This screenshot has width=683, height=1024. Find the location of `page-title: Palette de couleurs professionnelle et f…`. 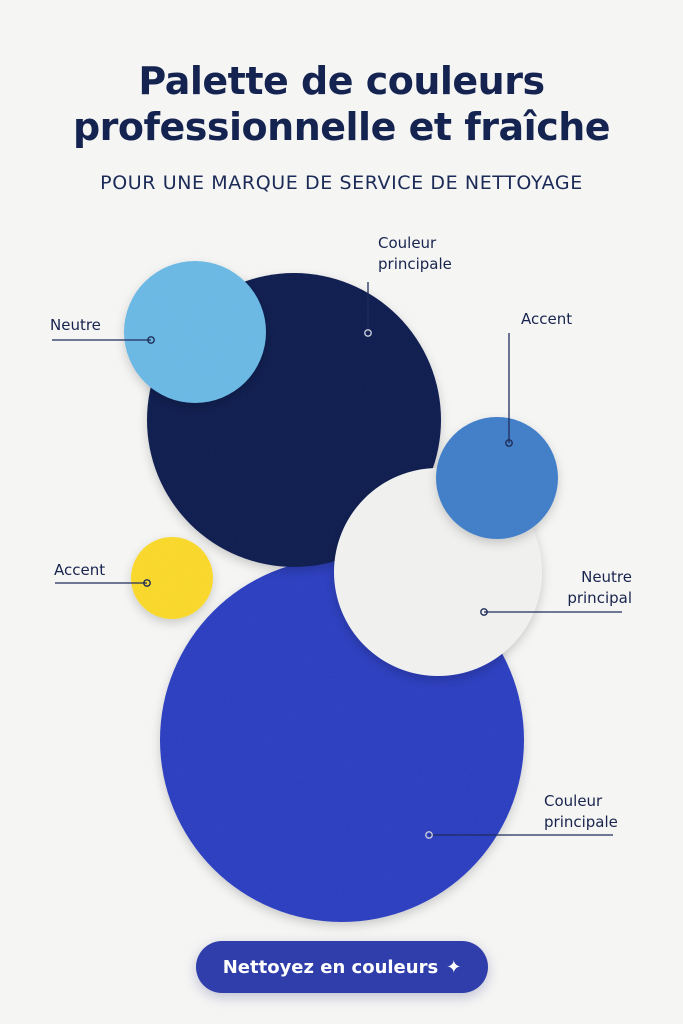

page-title: Palette de couleurs professionnelle et f… is located at coordinates (341, 104).